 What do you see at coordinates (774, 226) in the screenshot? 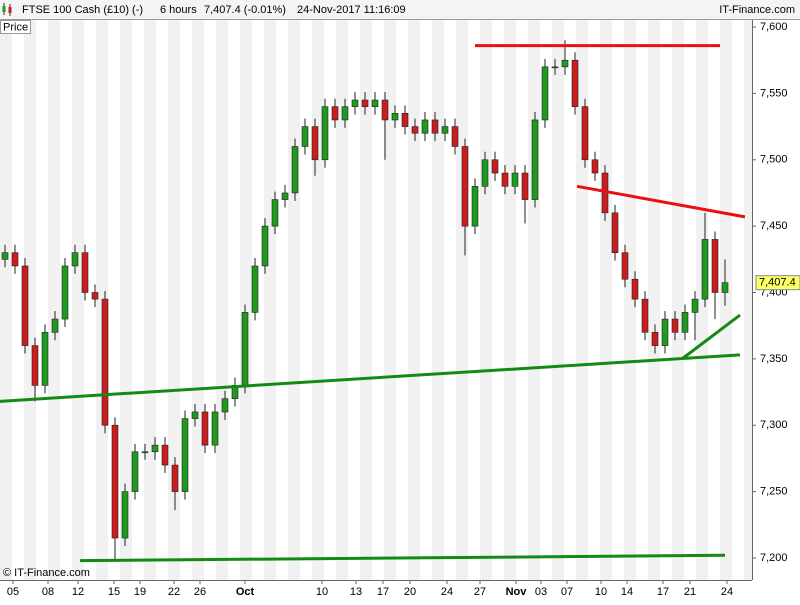
I see `y-tick-label: 7,450` at bounding box center [774, 226].